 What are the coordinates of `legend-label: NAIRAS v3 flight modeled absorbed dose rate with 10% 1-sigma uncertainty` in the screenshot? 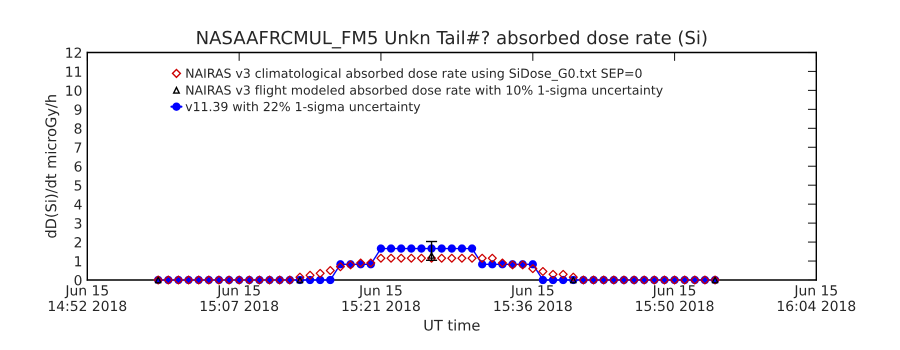 It's located at (424, 91).